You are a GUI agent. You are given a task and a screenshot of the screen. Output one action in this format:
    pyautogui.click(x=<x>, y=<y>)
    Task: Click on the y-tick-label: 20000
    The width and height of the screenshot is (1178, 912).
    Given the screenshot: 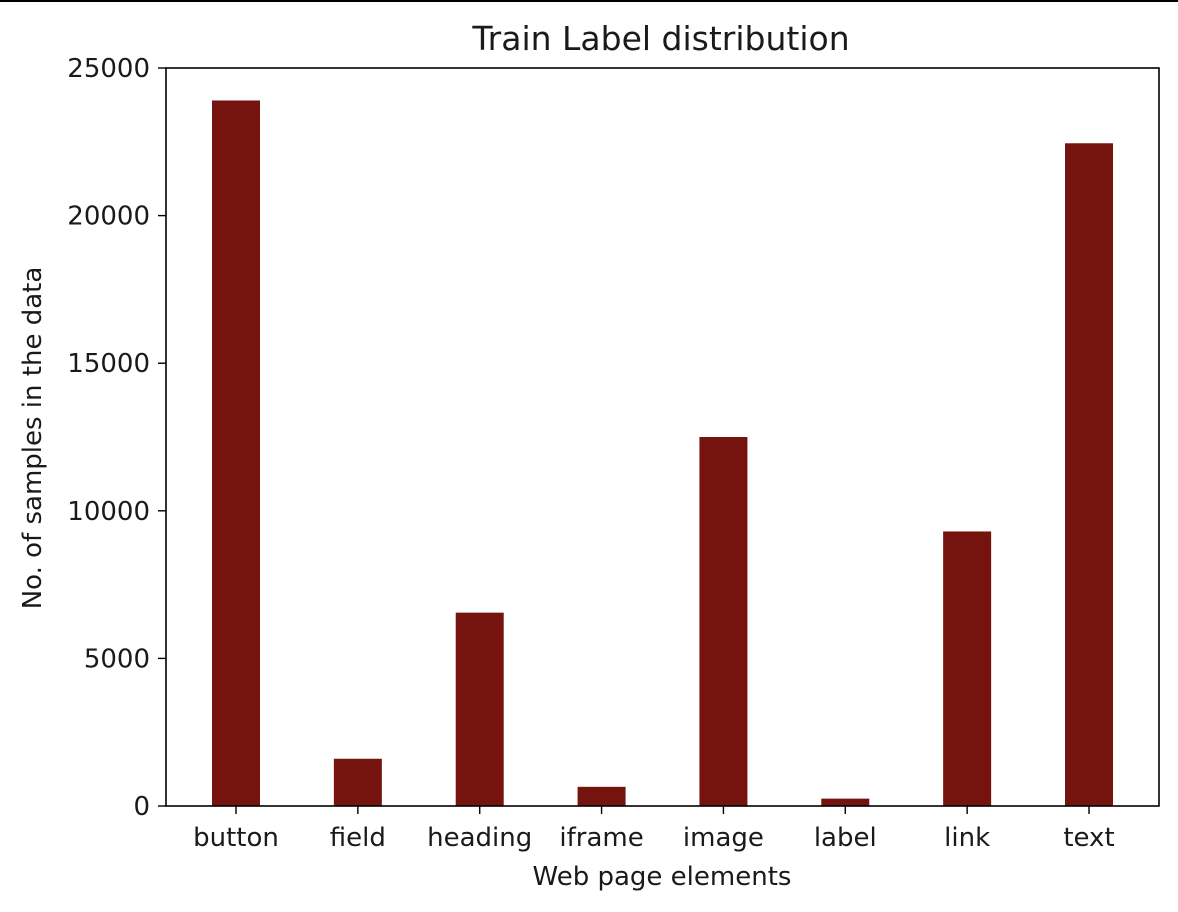 What is the action you would take?
    pyautogui.click(x=108, y=217)
    